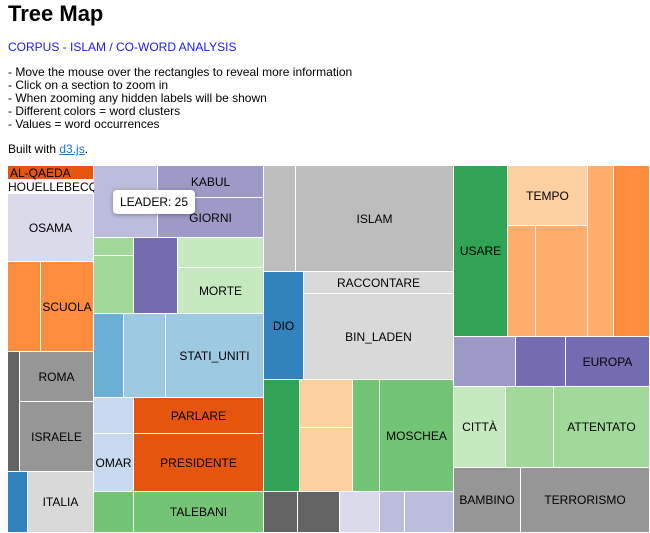  I want to click on tile-label: TEMPO, so click(547, 195).